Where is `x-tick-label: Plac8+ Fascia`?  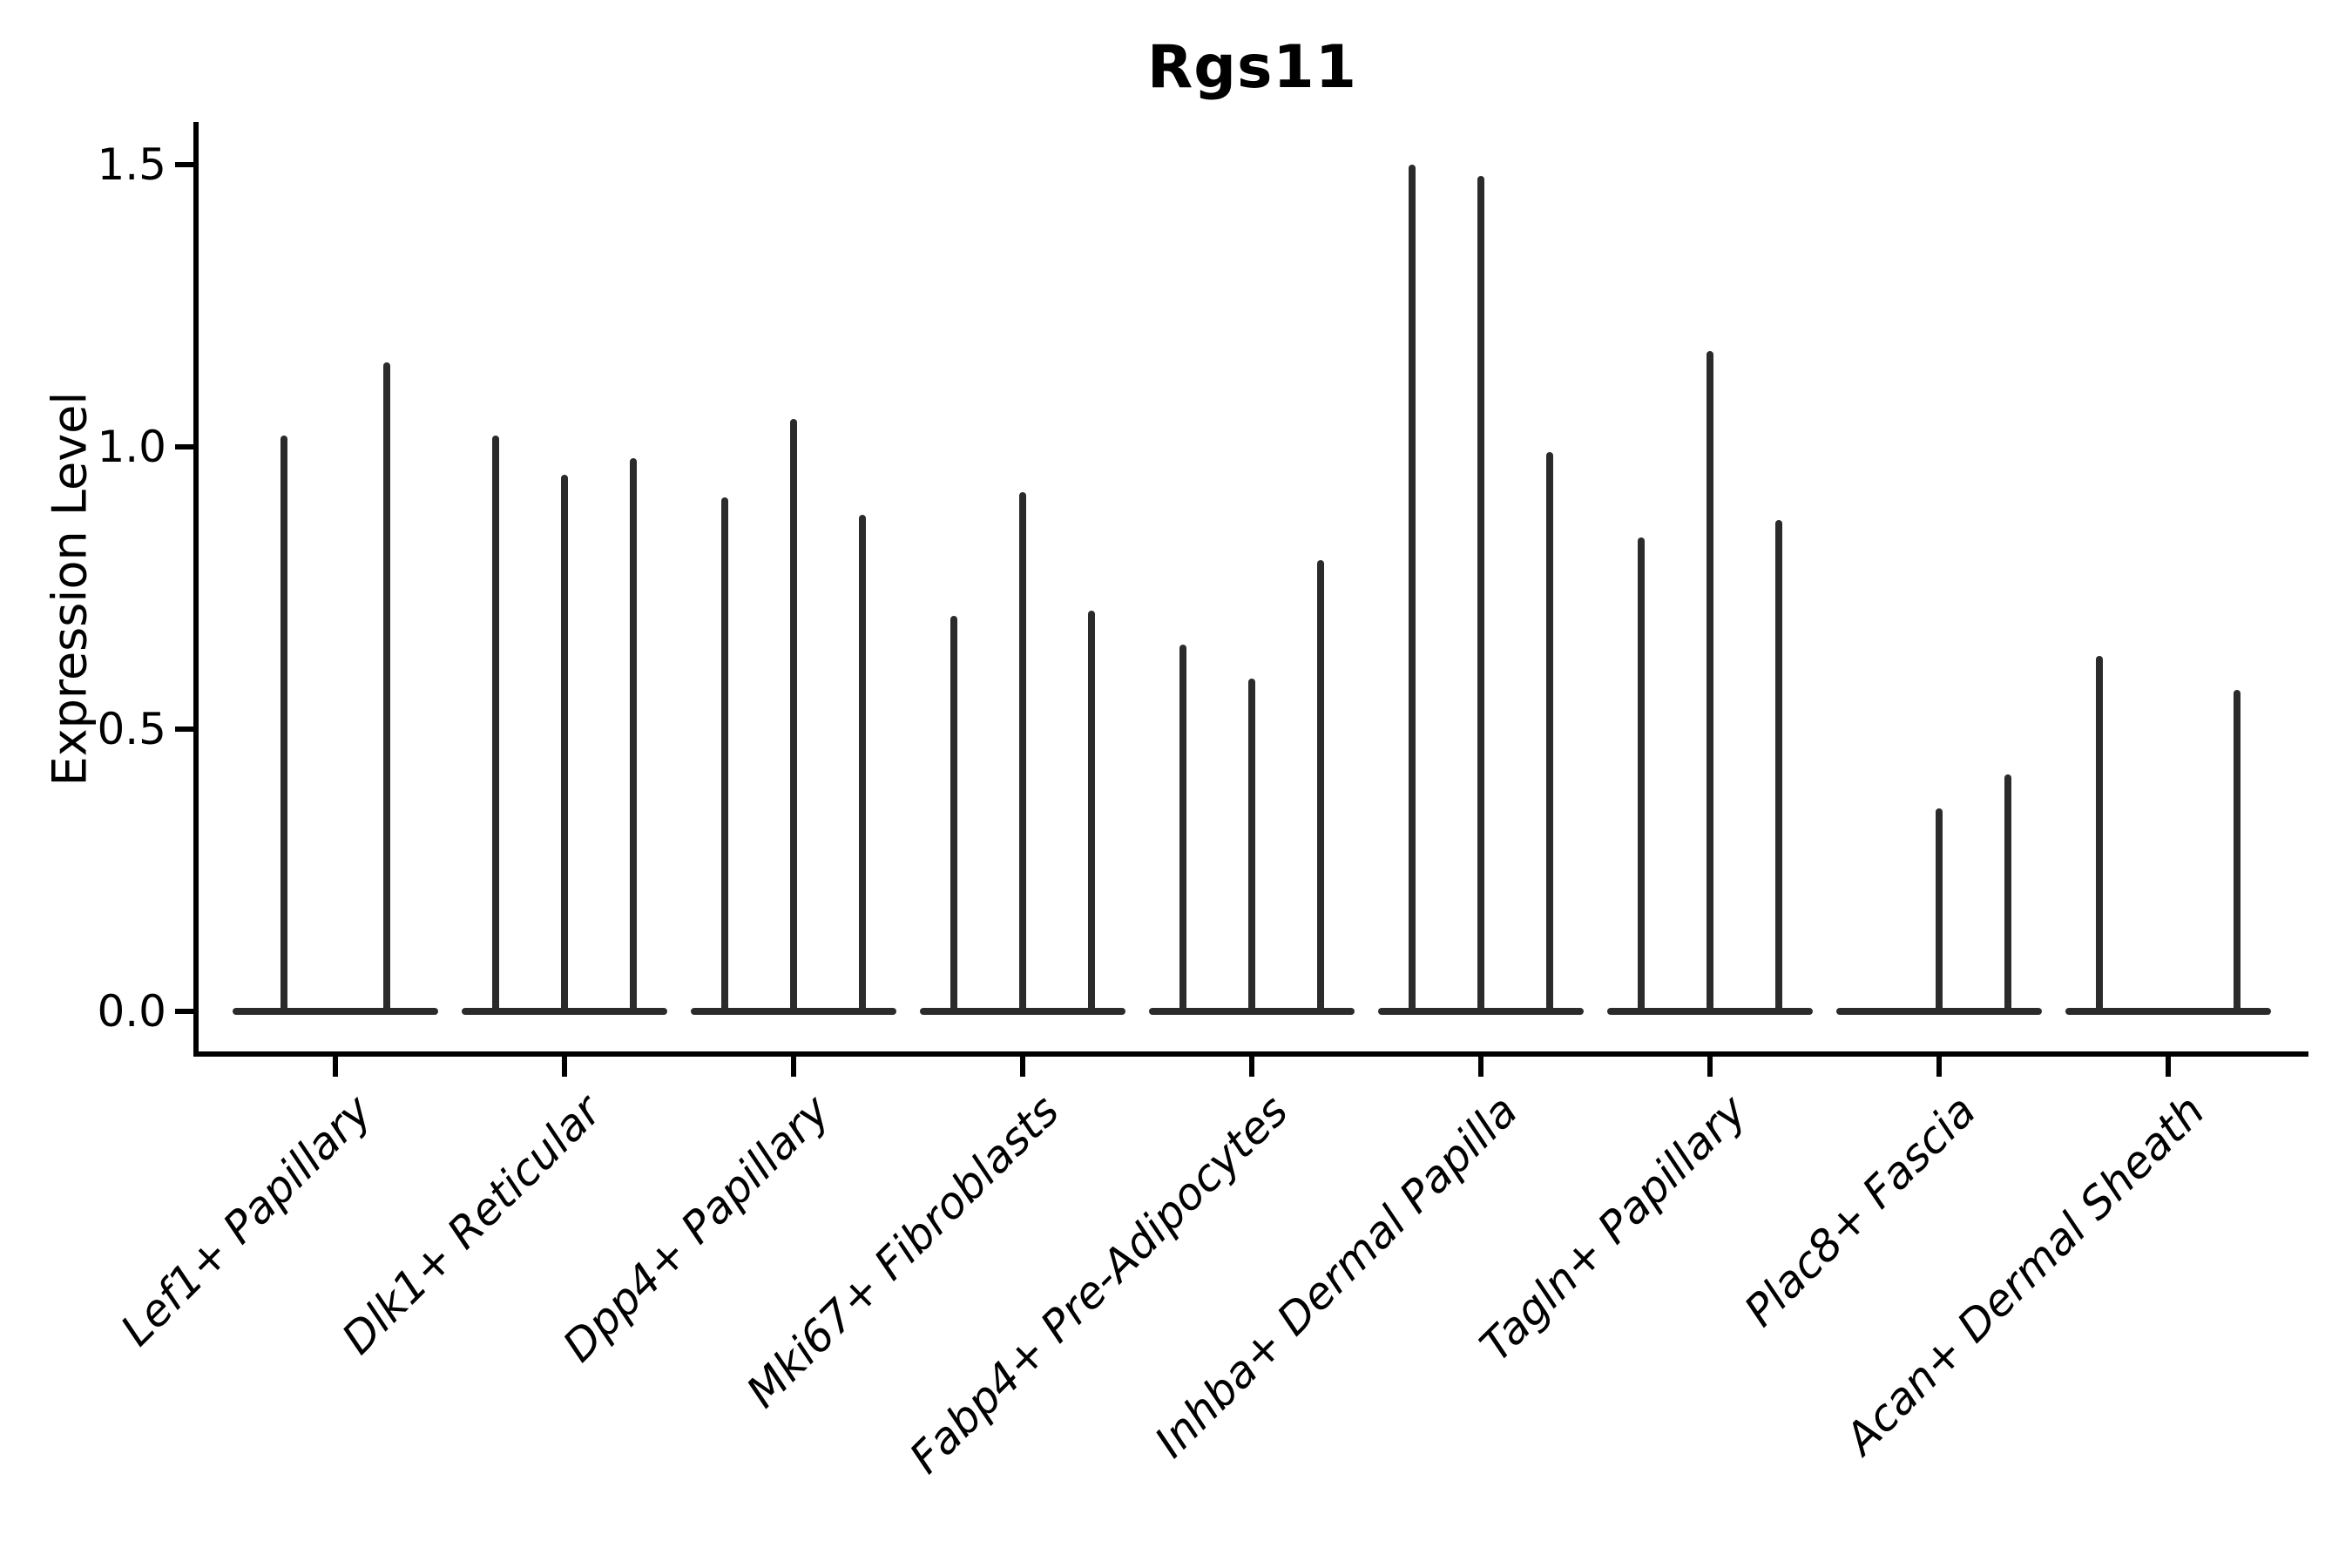
x-tick-label: Plac8+ Fascia is located at coordinates (1860, 1211).